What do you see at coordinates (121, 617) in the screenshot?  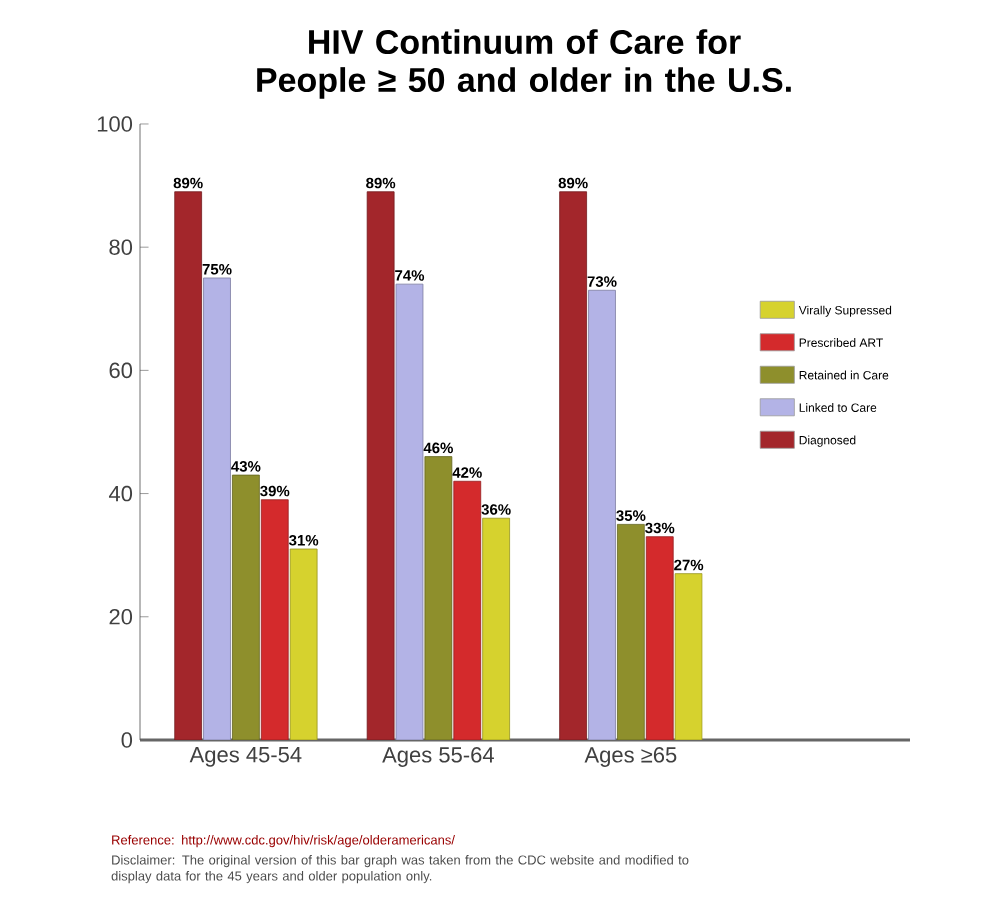 I see `y-tick-label: 20` at bounding box center [121, 617].